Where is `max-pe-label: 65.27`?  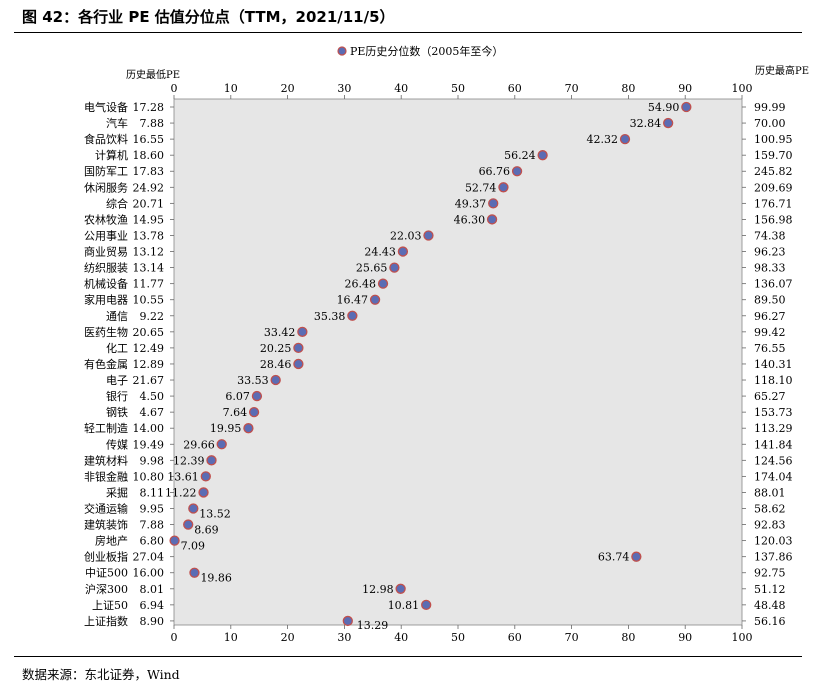 max-pe-label: 65.27 is located at coordinates (770, 396).